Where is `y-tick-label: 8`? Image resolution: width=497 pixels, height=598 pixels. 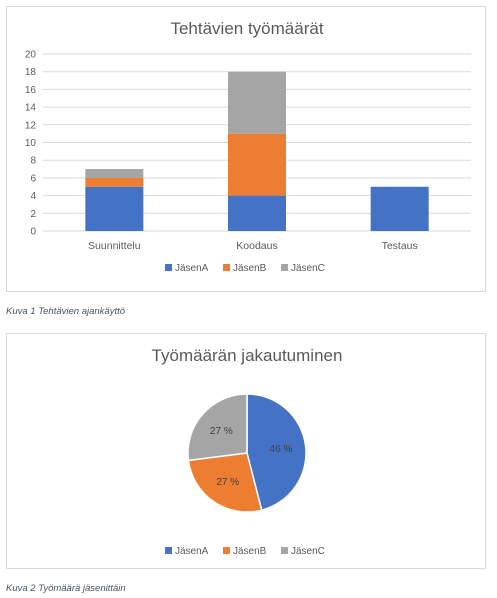 y-tick-label: 8 is located at coordinates (33, 161).